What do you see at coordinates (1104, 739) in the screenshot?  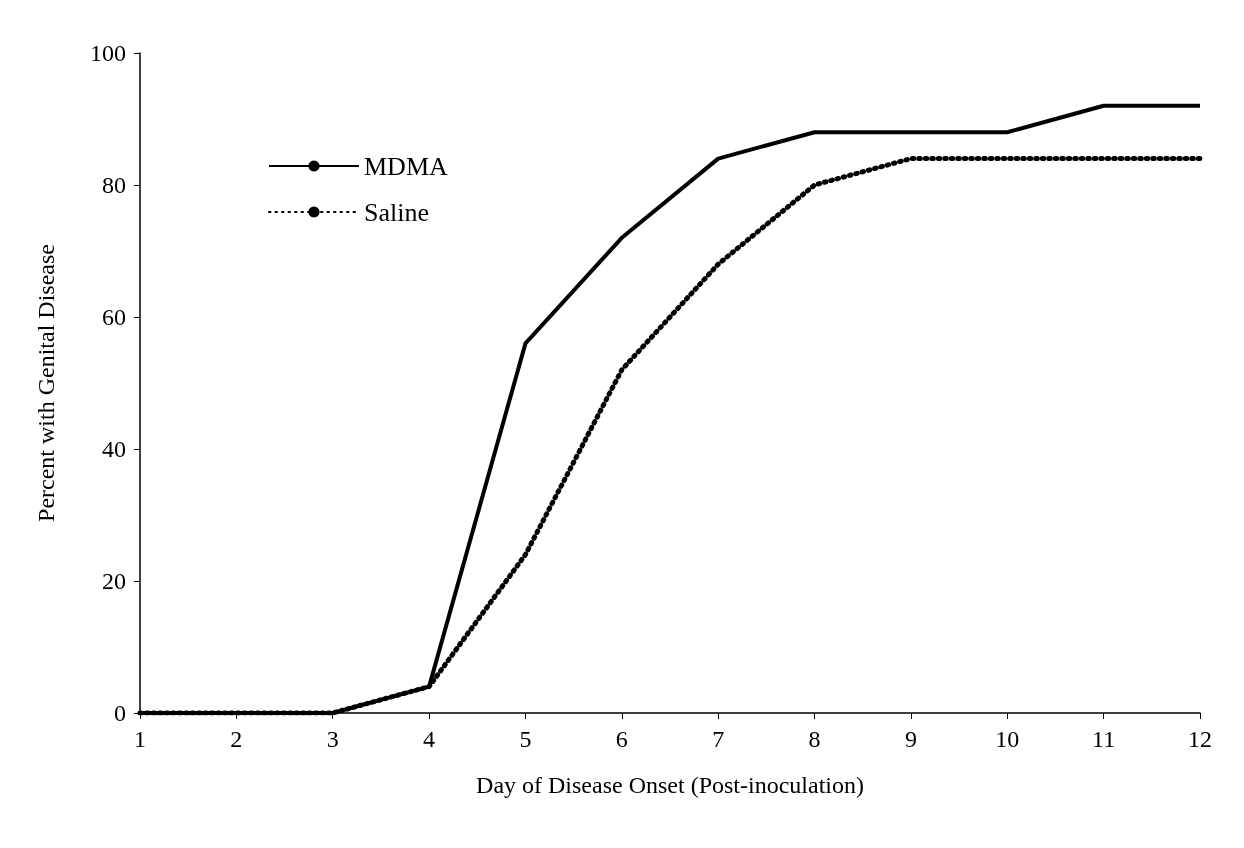 I see `x-tick-label: 11` at bounding box center [1104, 739].